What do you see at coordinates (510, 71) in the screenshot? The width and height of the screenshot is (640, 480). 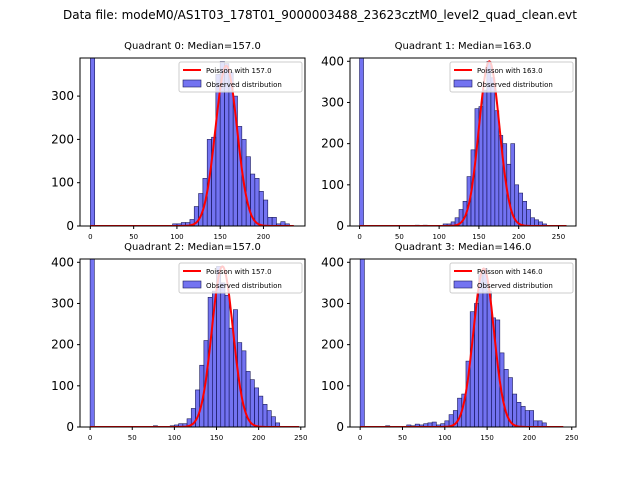 I see `legend-label-poisson: Poisson with 163.0` at bounding box center [510, 71].